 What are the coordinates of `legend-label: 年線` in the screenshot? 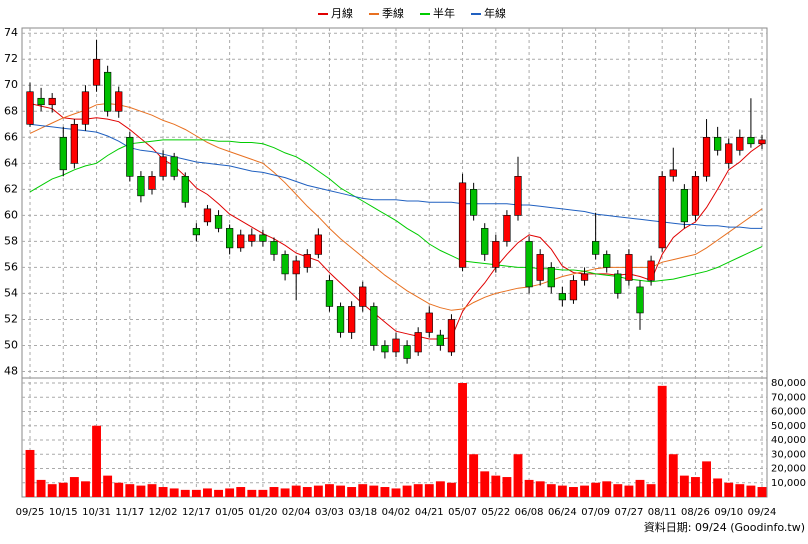 It's located at (495, 13).